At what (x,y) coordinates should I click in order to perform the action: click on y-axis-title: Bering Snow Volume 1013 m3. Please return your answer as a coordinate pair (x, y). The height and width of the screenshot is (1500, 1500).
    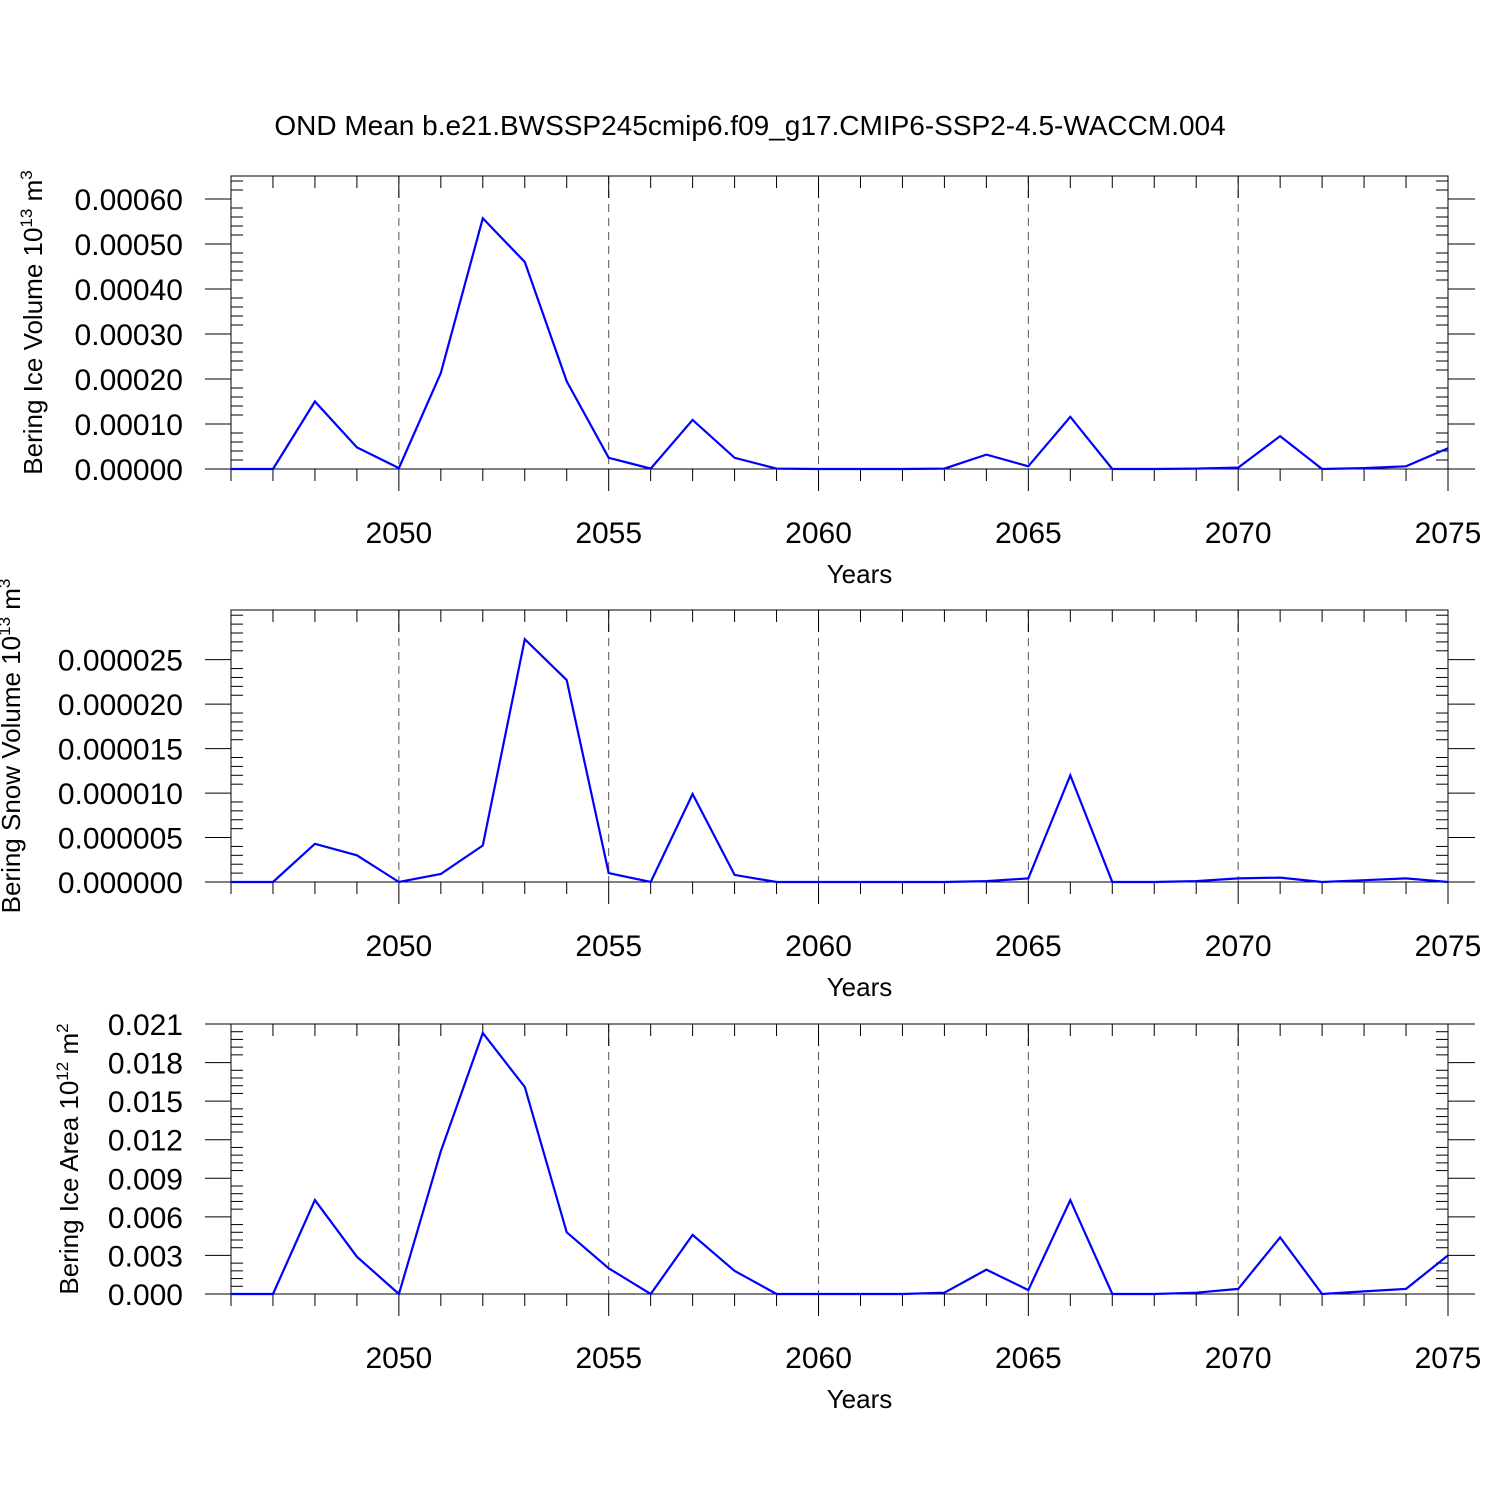
    Looking at the image, I should click on (13, 746).